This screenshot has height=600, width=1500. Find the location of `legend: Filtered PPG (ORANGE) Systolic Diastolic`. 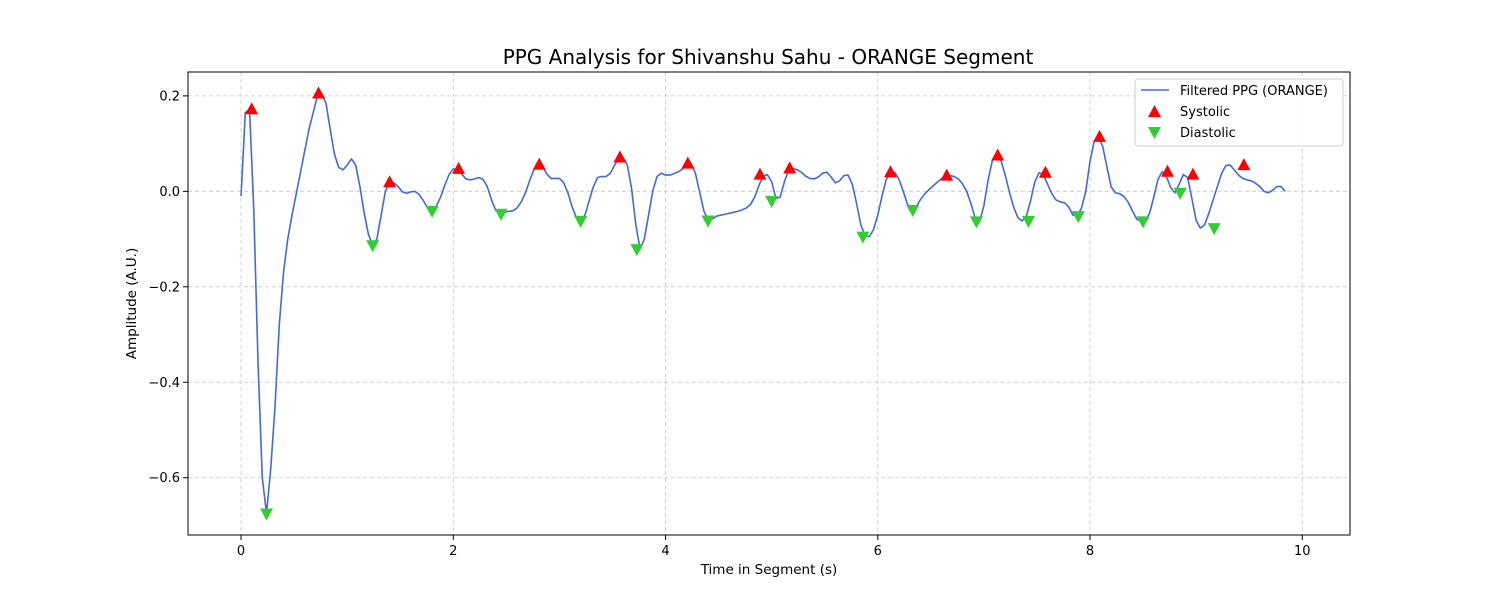

legend: Filtered PPG (ORANGE) Systolic Diastolic is located at coordinates (1239, 112).